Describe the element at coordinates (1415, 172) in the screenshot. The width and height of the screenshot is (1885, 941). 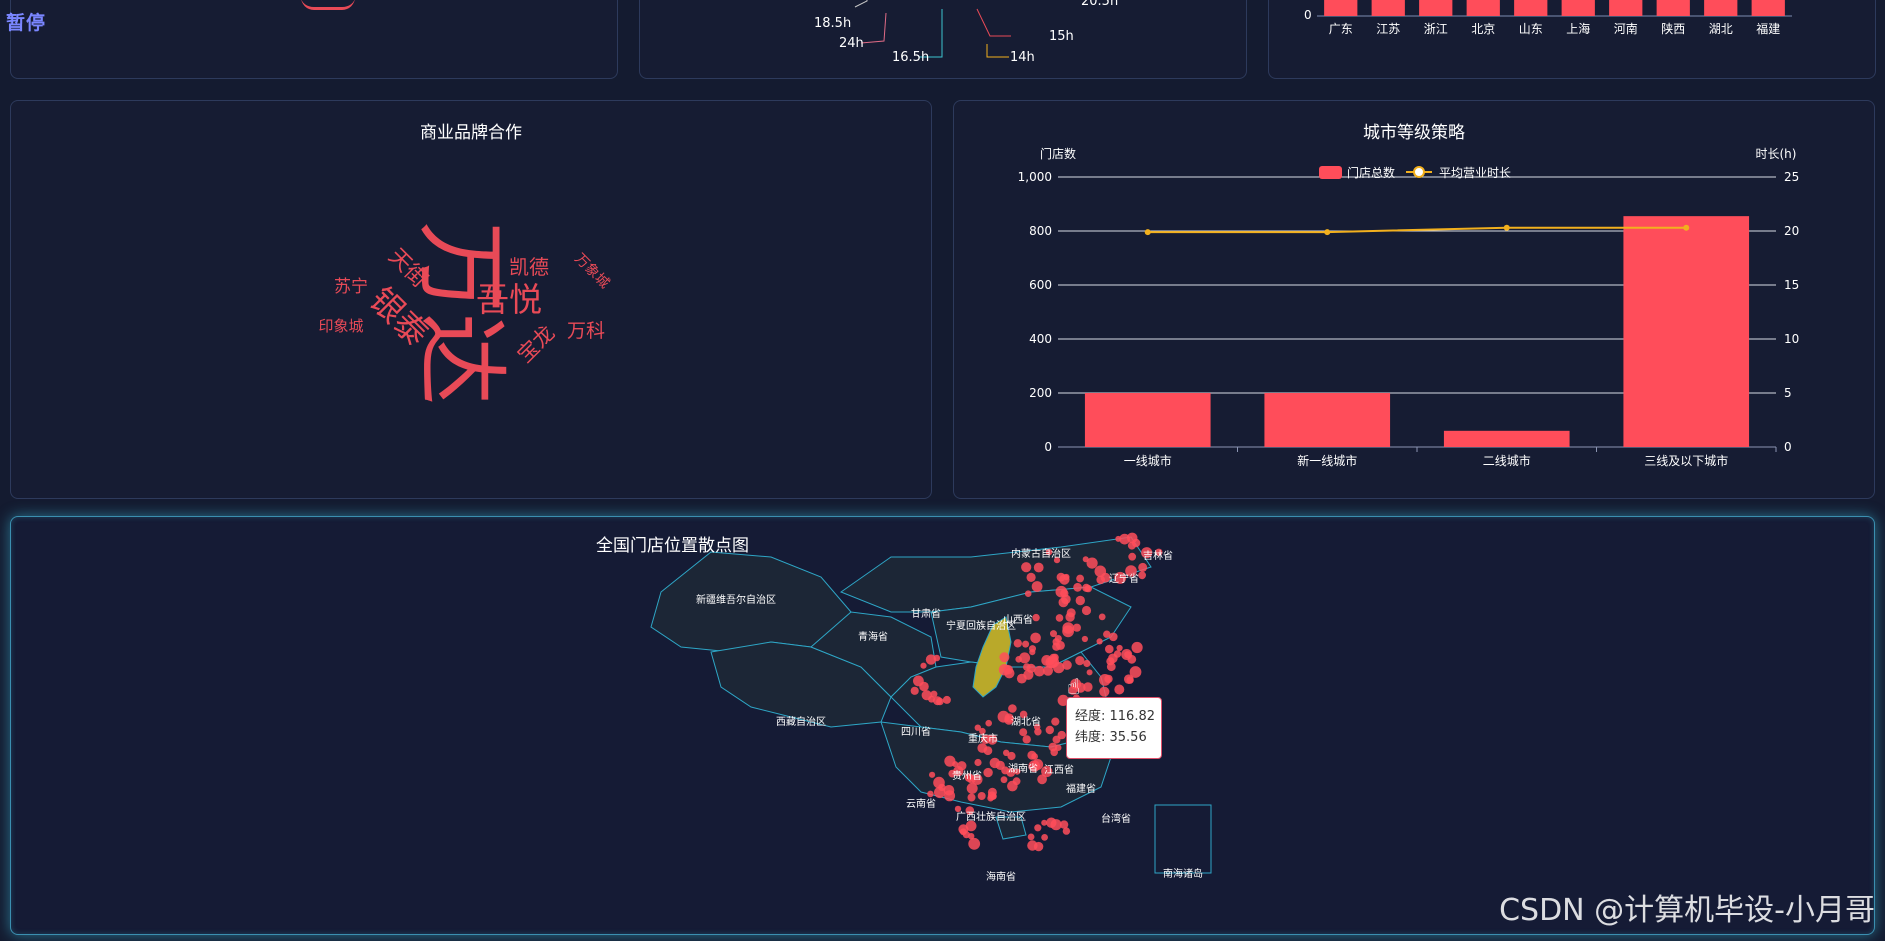
I see `chart-legend: 门店总数 平均营业时长` at that location.